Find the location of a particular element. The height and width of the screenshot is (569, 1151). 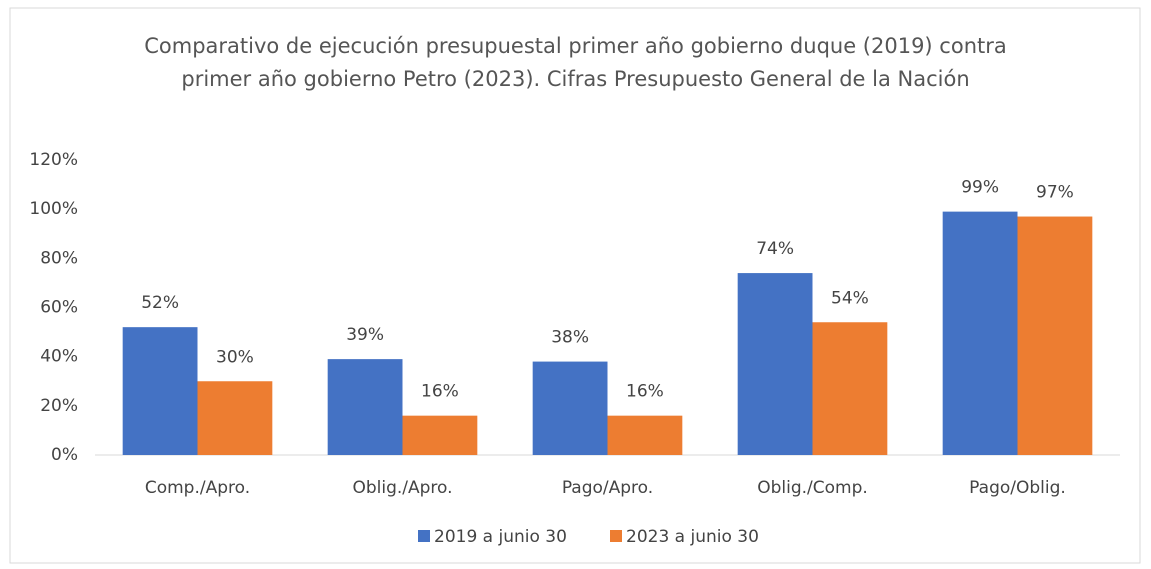

legend-label: 2023 a junio 30 is located at coordinates (692, 537).